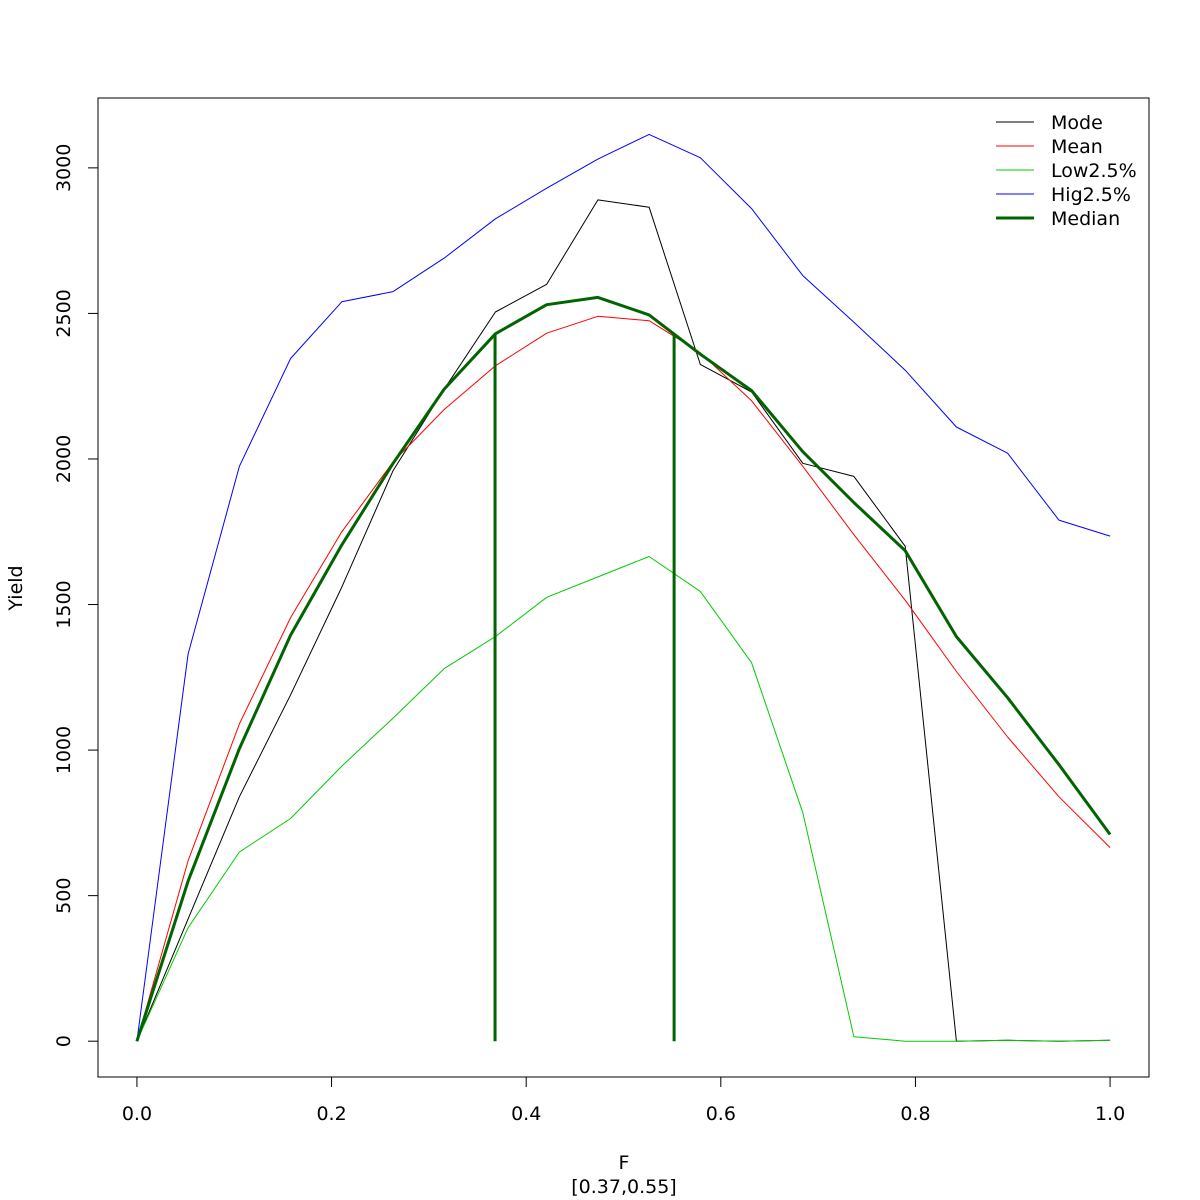 The height and width of the screenshot is (1200, 1200). Describe the element at coordinates (1094, 171) in the screenshot. I see `legend-label: Low2.5%` at that location.